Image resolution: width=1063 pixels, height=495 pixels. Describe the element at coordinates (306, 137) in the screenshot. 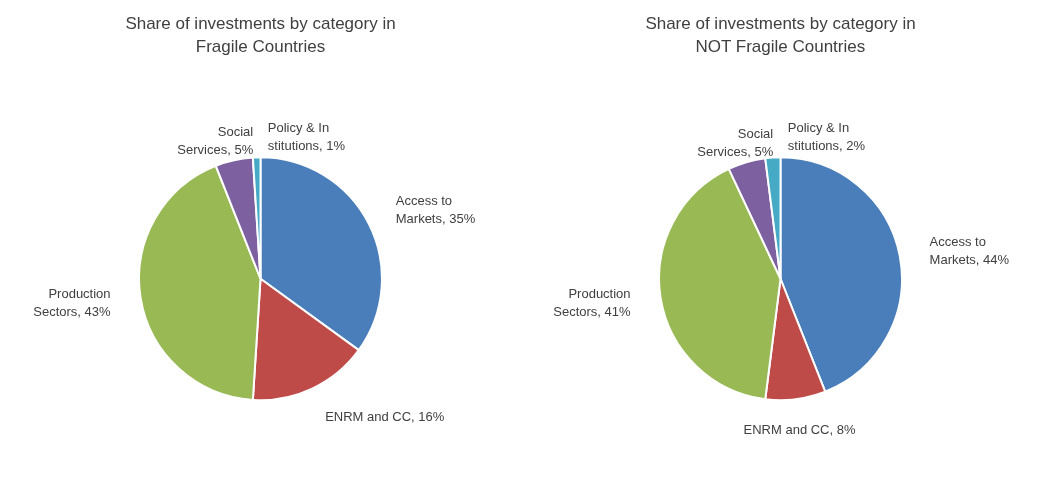

I see `slice-label: Policy & Institutions, 1%` at that location.